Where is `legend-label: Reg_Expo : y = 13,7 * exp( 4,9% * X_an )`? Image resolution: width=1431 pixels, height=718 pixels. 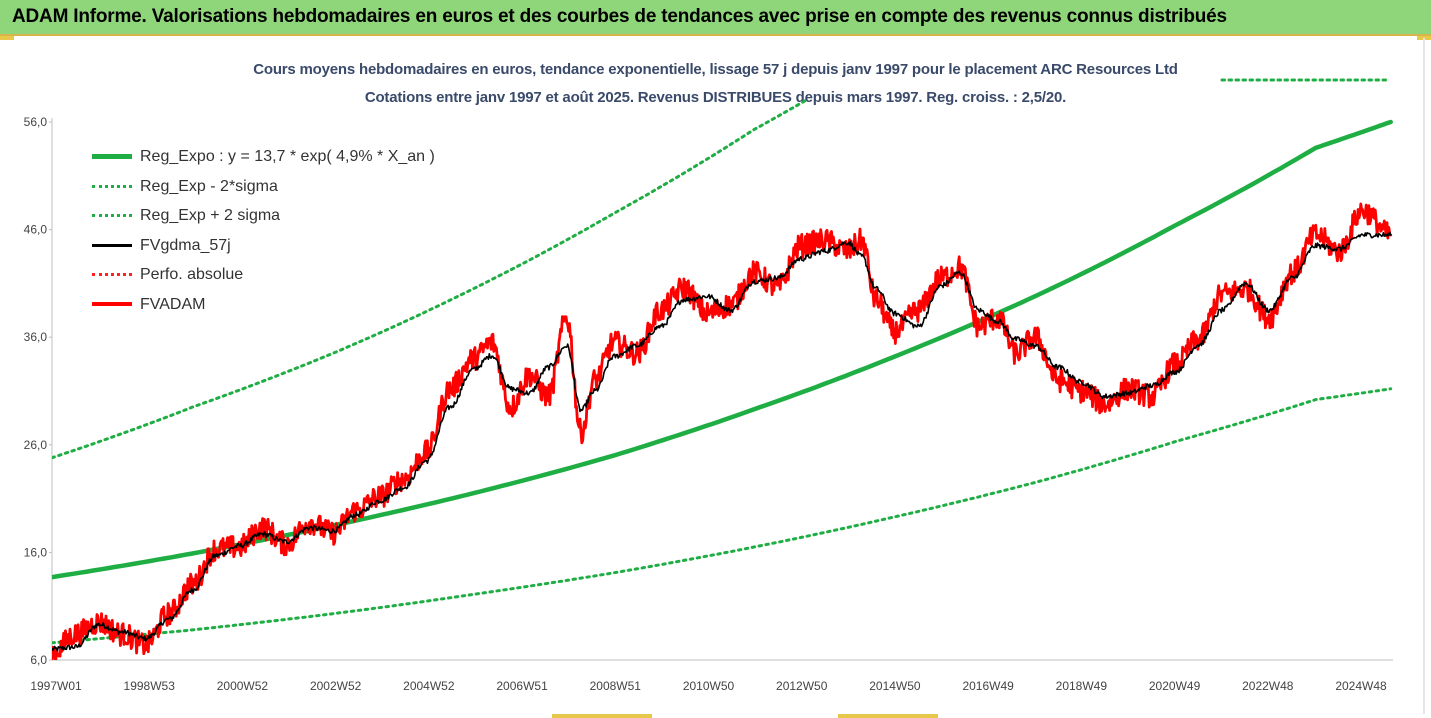 legend-label: Reg_Expo : y = 13,7 * exp( 4,9% * X_an ) is located at coordinates (287, 156).